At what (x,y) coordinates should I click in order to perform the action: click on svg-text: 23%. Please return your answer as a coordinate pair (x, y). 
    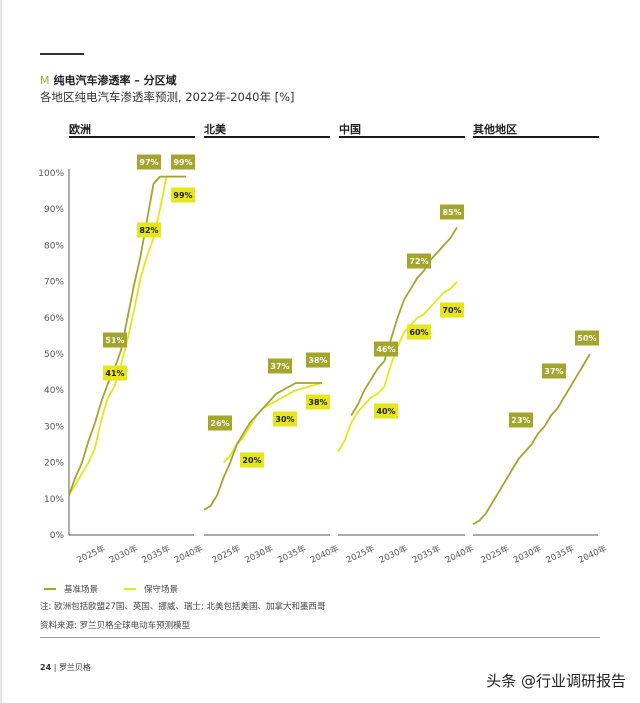
    Looking at the image, I should click on (520, 420).